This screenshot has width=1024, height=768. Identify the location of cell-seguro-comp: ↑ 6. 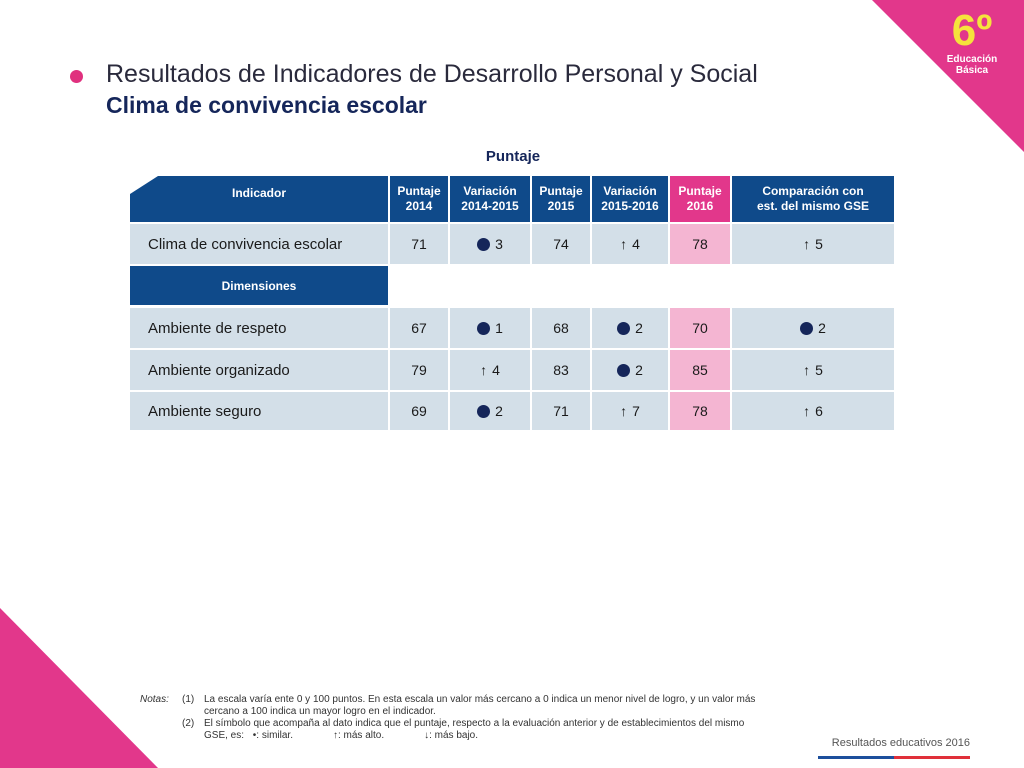
(813, 411).